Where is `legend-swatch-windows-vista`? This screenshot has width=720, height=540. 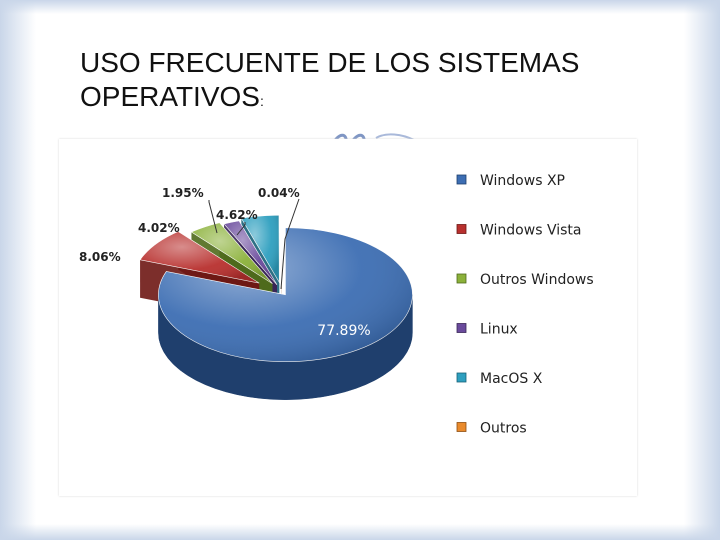 legend-swatch-windows-vista is located at coordinates (461, 229).